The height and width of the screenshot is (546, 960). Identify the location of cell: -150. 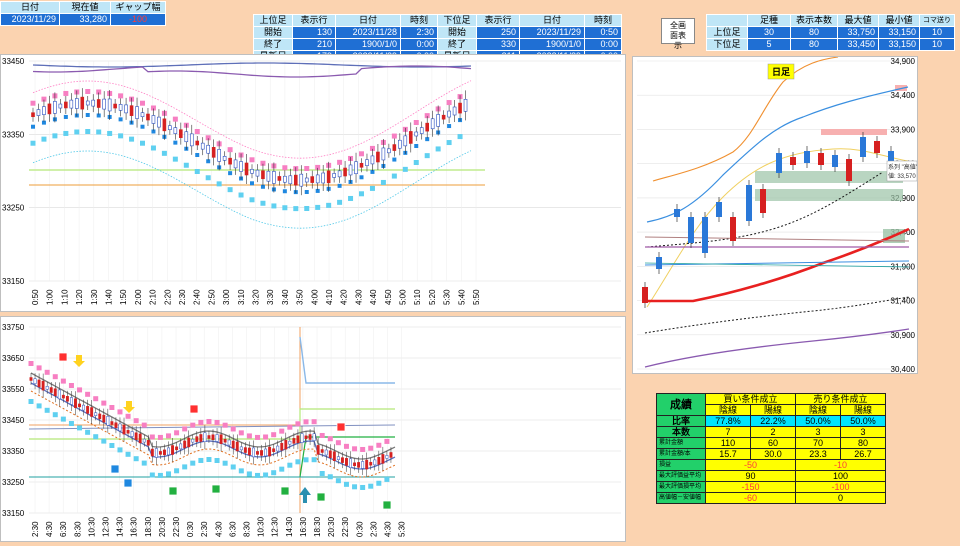
(750, 487).